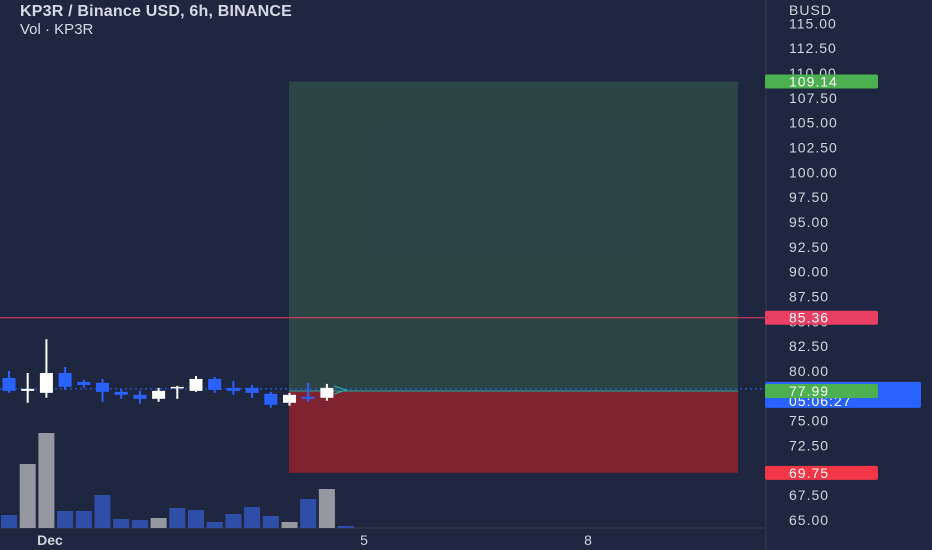 The width and height of the screenshot is (932, 550). Describe the element at coordinates (810, 10) in the screenshot. I see `currency-label: BUSD` at that location.